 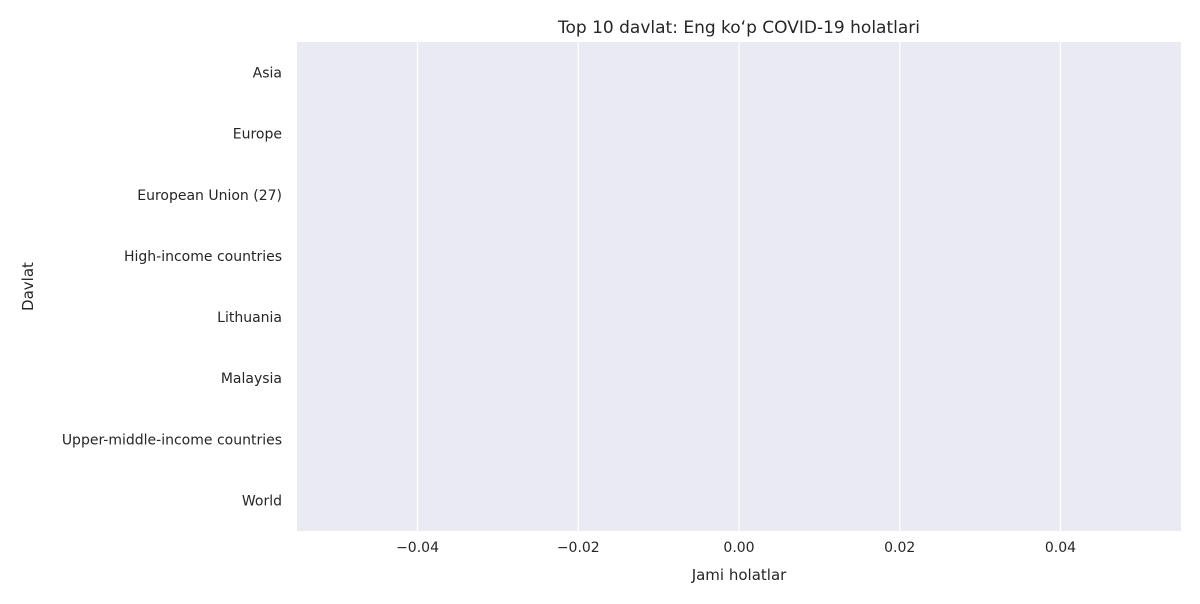 I want to click on x-tick-label: −0.02, so click(x=578, y=548).